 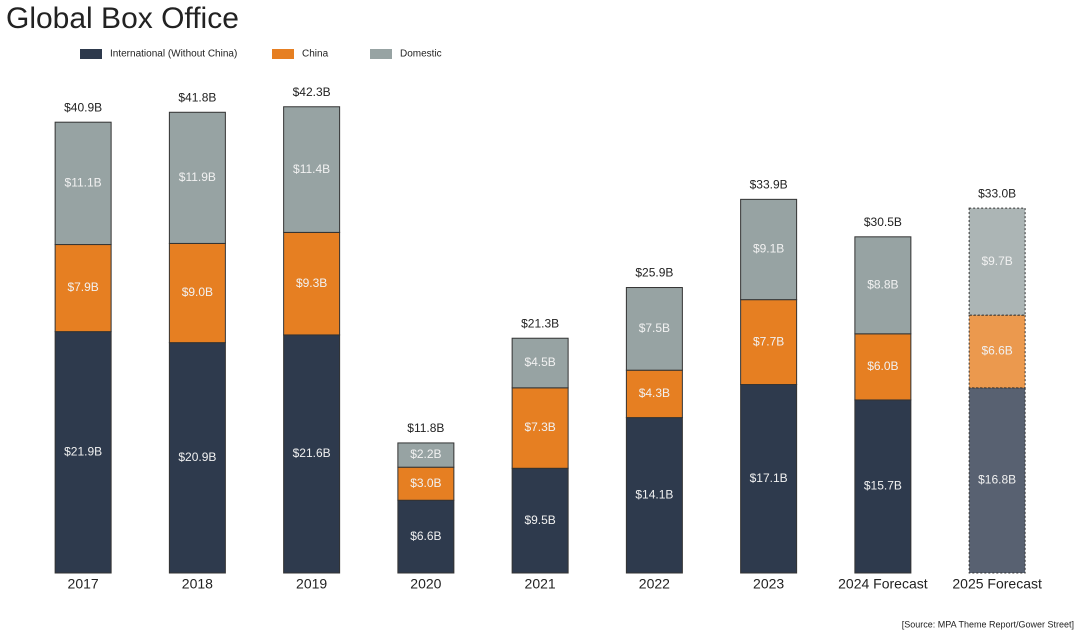 I want to click on total-label: $33.0B, so click(x=997, y=193).